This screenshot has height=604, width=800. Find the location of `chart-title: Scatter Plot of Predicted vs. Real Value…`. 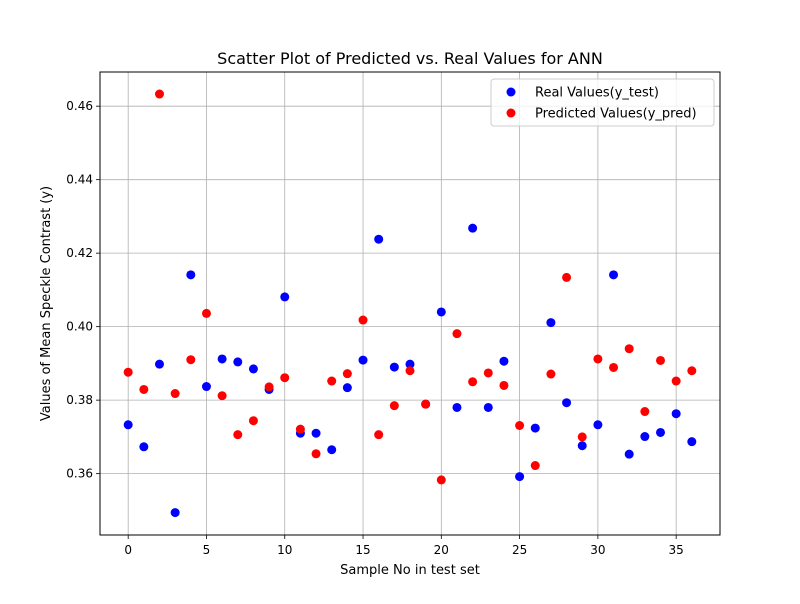

chart-title: Scatter Plot of Predicted vs. Real Value… is located at coordinates (410, 58).